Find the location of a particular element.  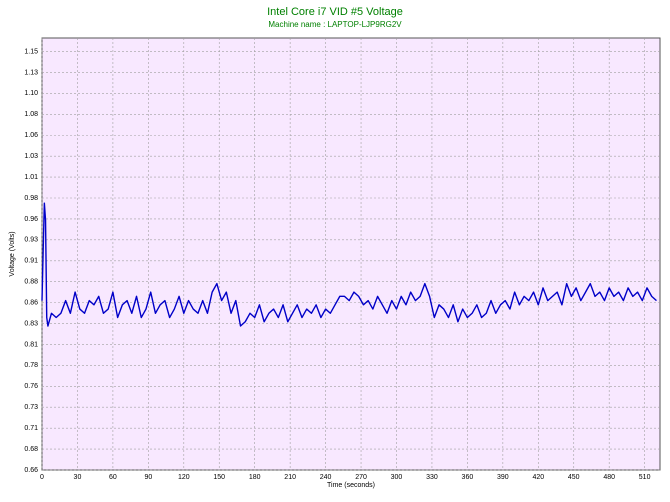

x-tick-label: 150 is located at coordinates (219, 477).